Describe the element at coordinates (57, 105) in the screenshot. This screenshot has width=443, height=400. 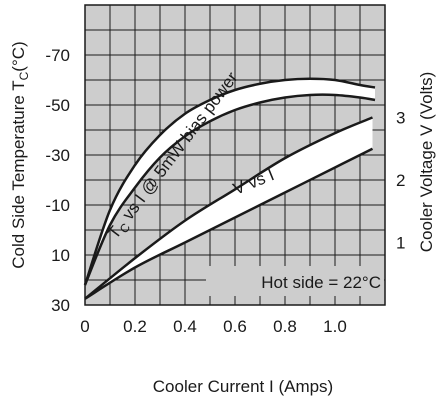
I see `y-left-tick-label: -50` at that location.